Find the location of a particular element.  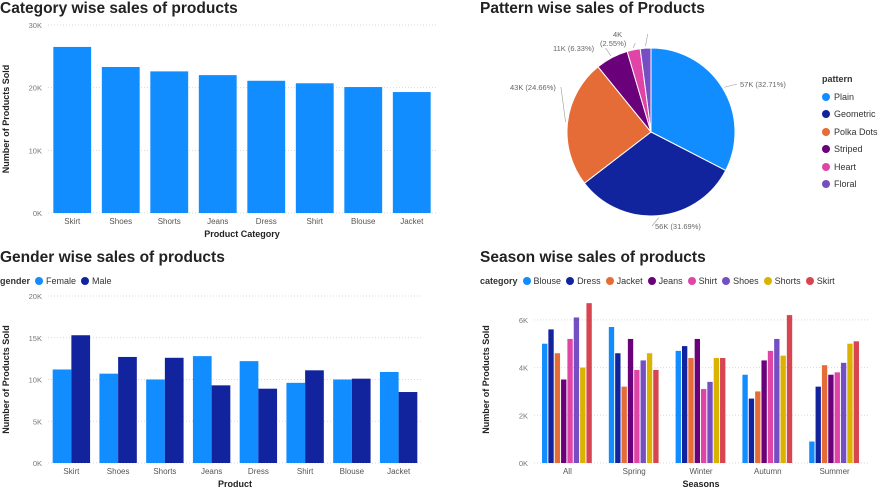

bar-spring-shoes is located at coordinates (643, 411).